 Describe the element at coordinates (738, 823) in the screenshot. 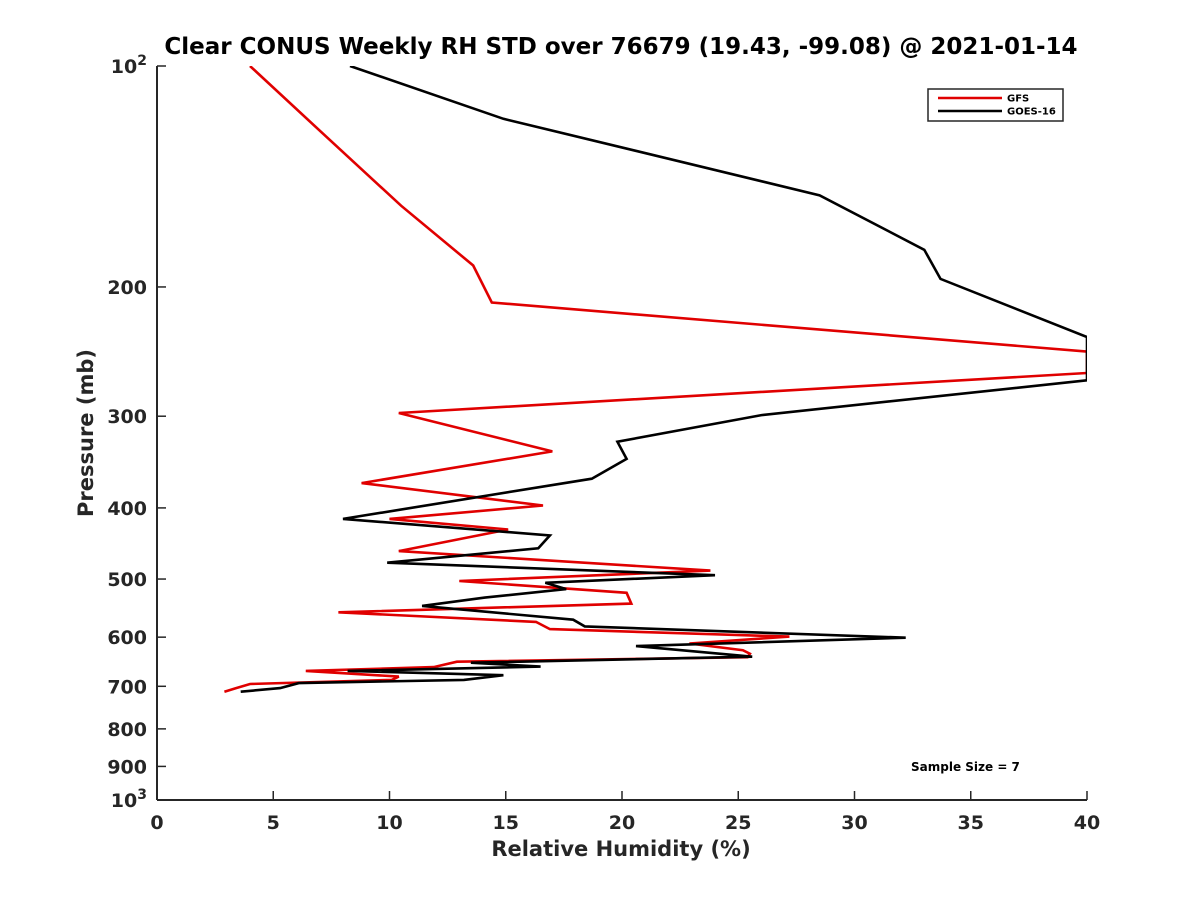

I see `x-tick-label: 25` at that location.